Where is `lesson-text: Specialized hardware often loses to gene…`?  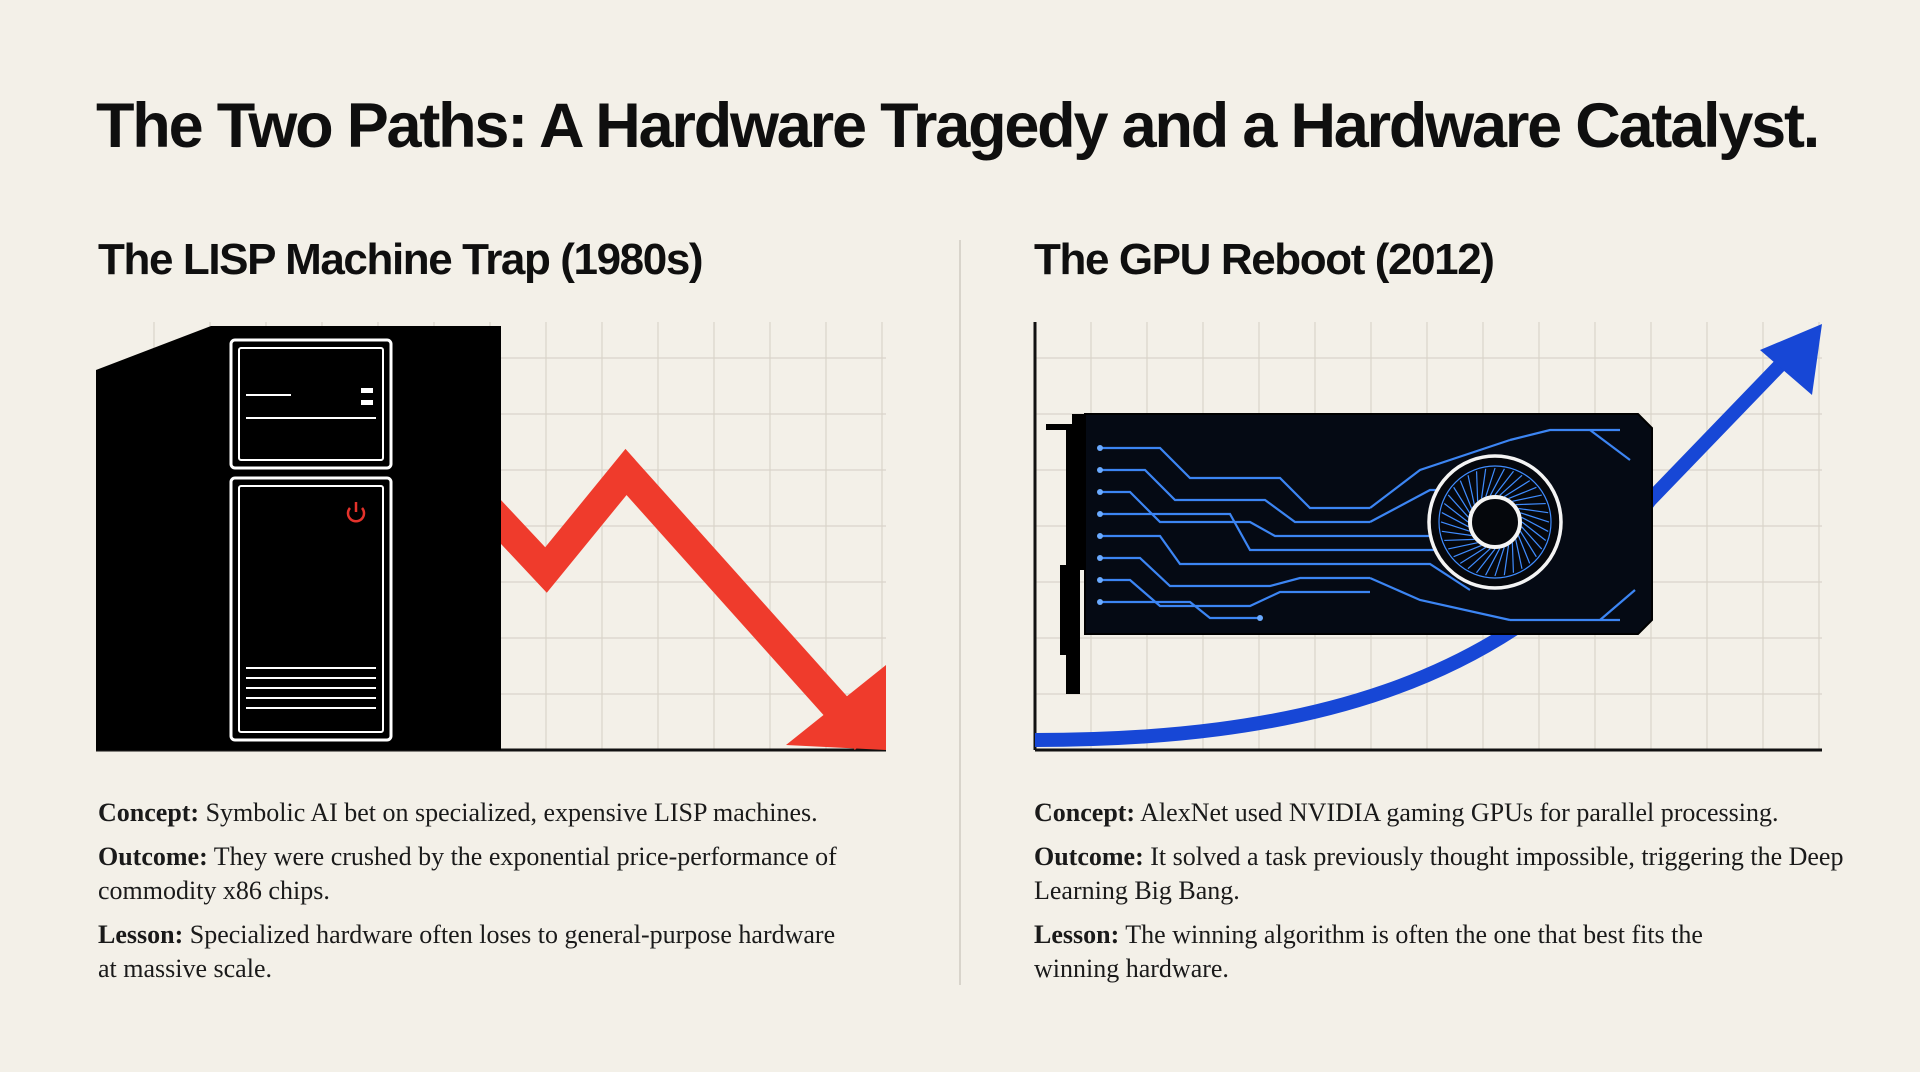
lesson-text: Specialized hardware often loses to gene… is located at coordinates (467, 951).